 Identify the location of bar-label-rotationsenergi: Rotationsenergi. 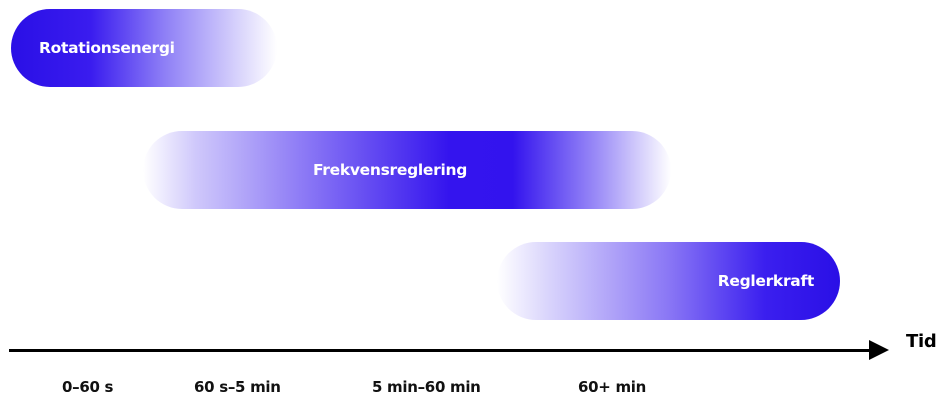
(107, 48).